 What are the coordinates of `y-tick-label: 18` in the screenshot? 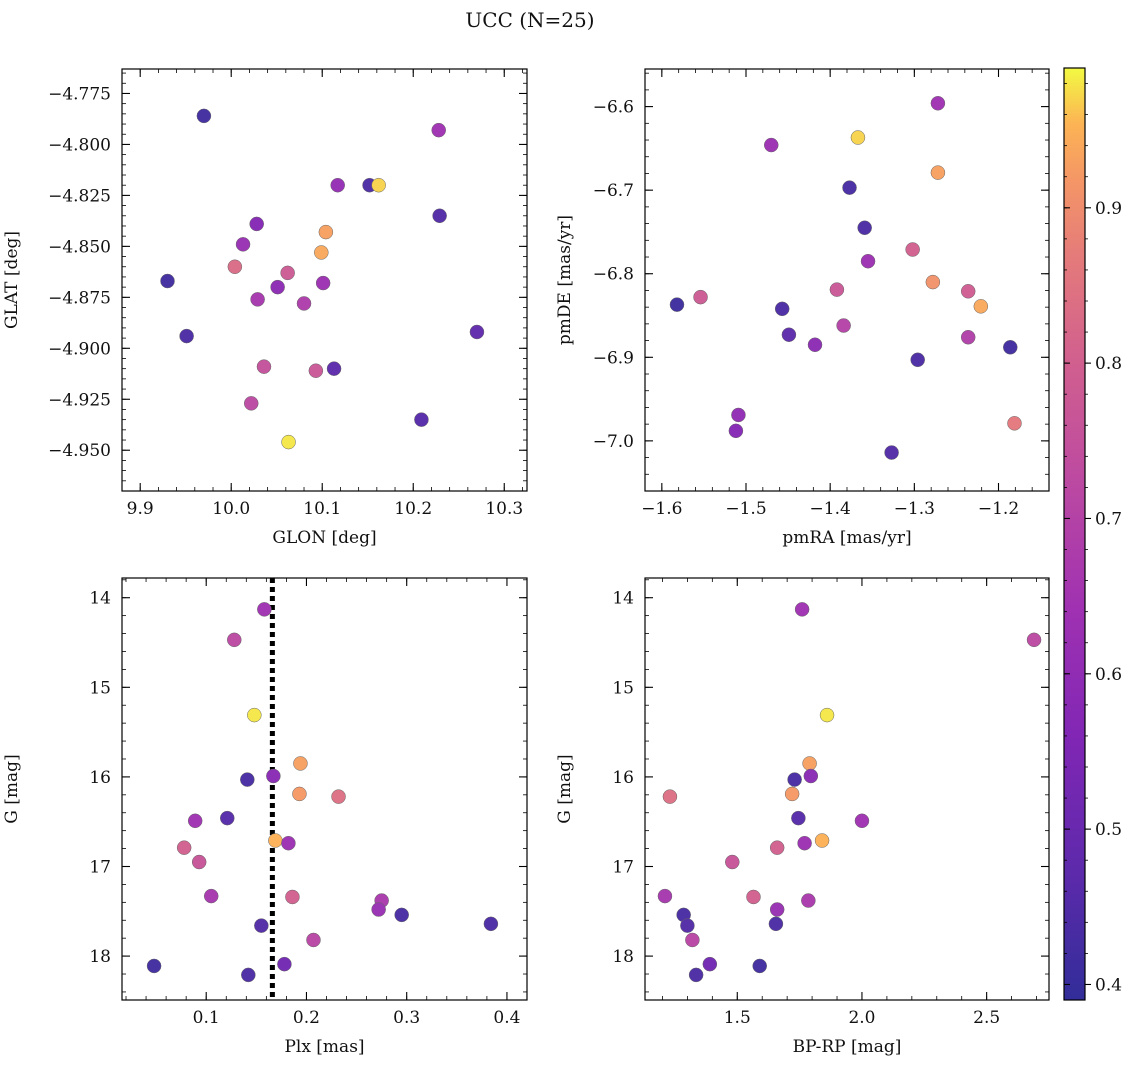 It's located at (100, 957).